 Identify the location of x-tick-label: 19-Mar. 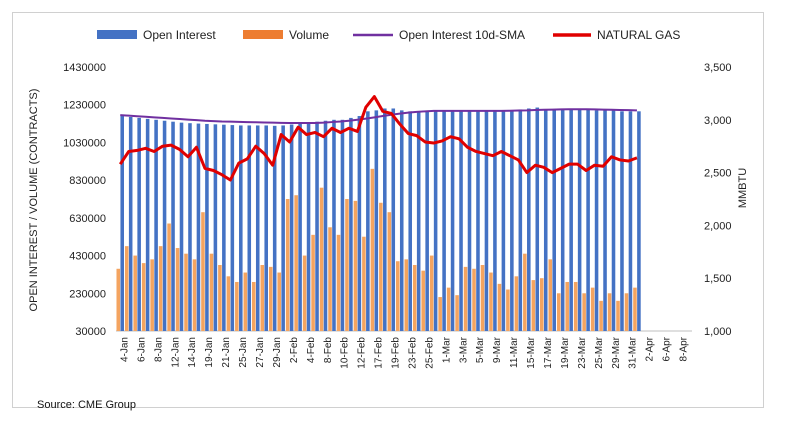
(565, 352).